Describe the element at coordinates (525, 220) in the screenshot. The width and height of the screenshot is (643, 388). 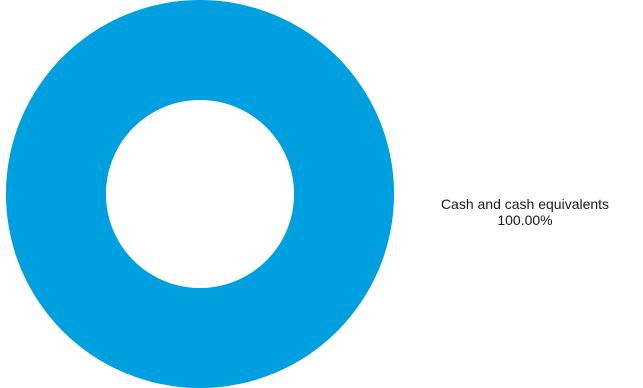
I see `slice-label-value: 100.00%` at that location.